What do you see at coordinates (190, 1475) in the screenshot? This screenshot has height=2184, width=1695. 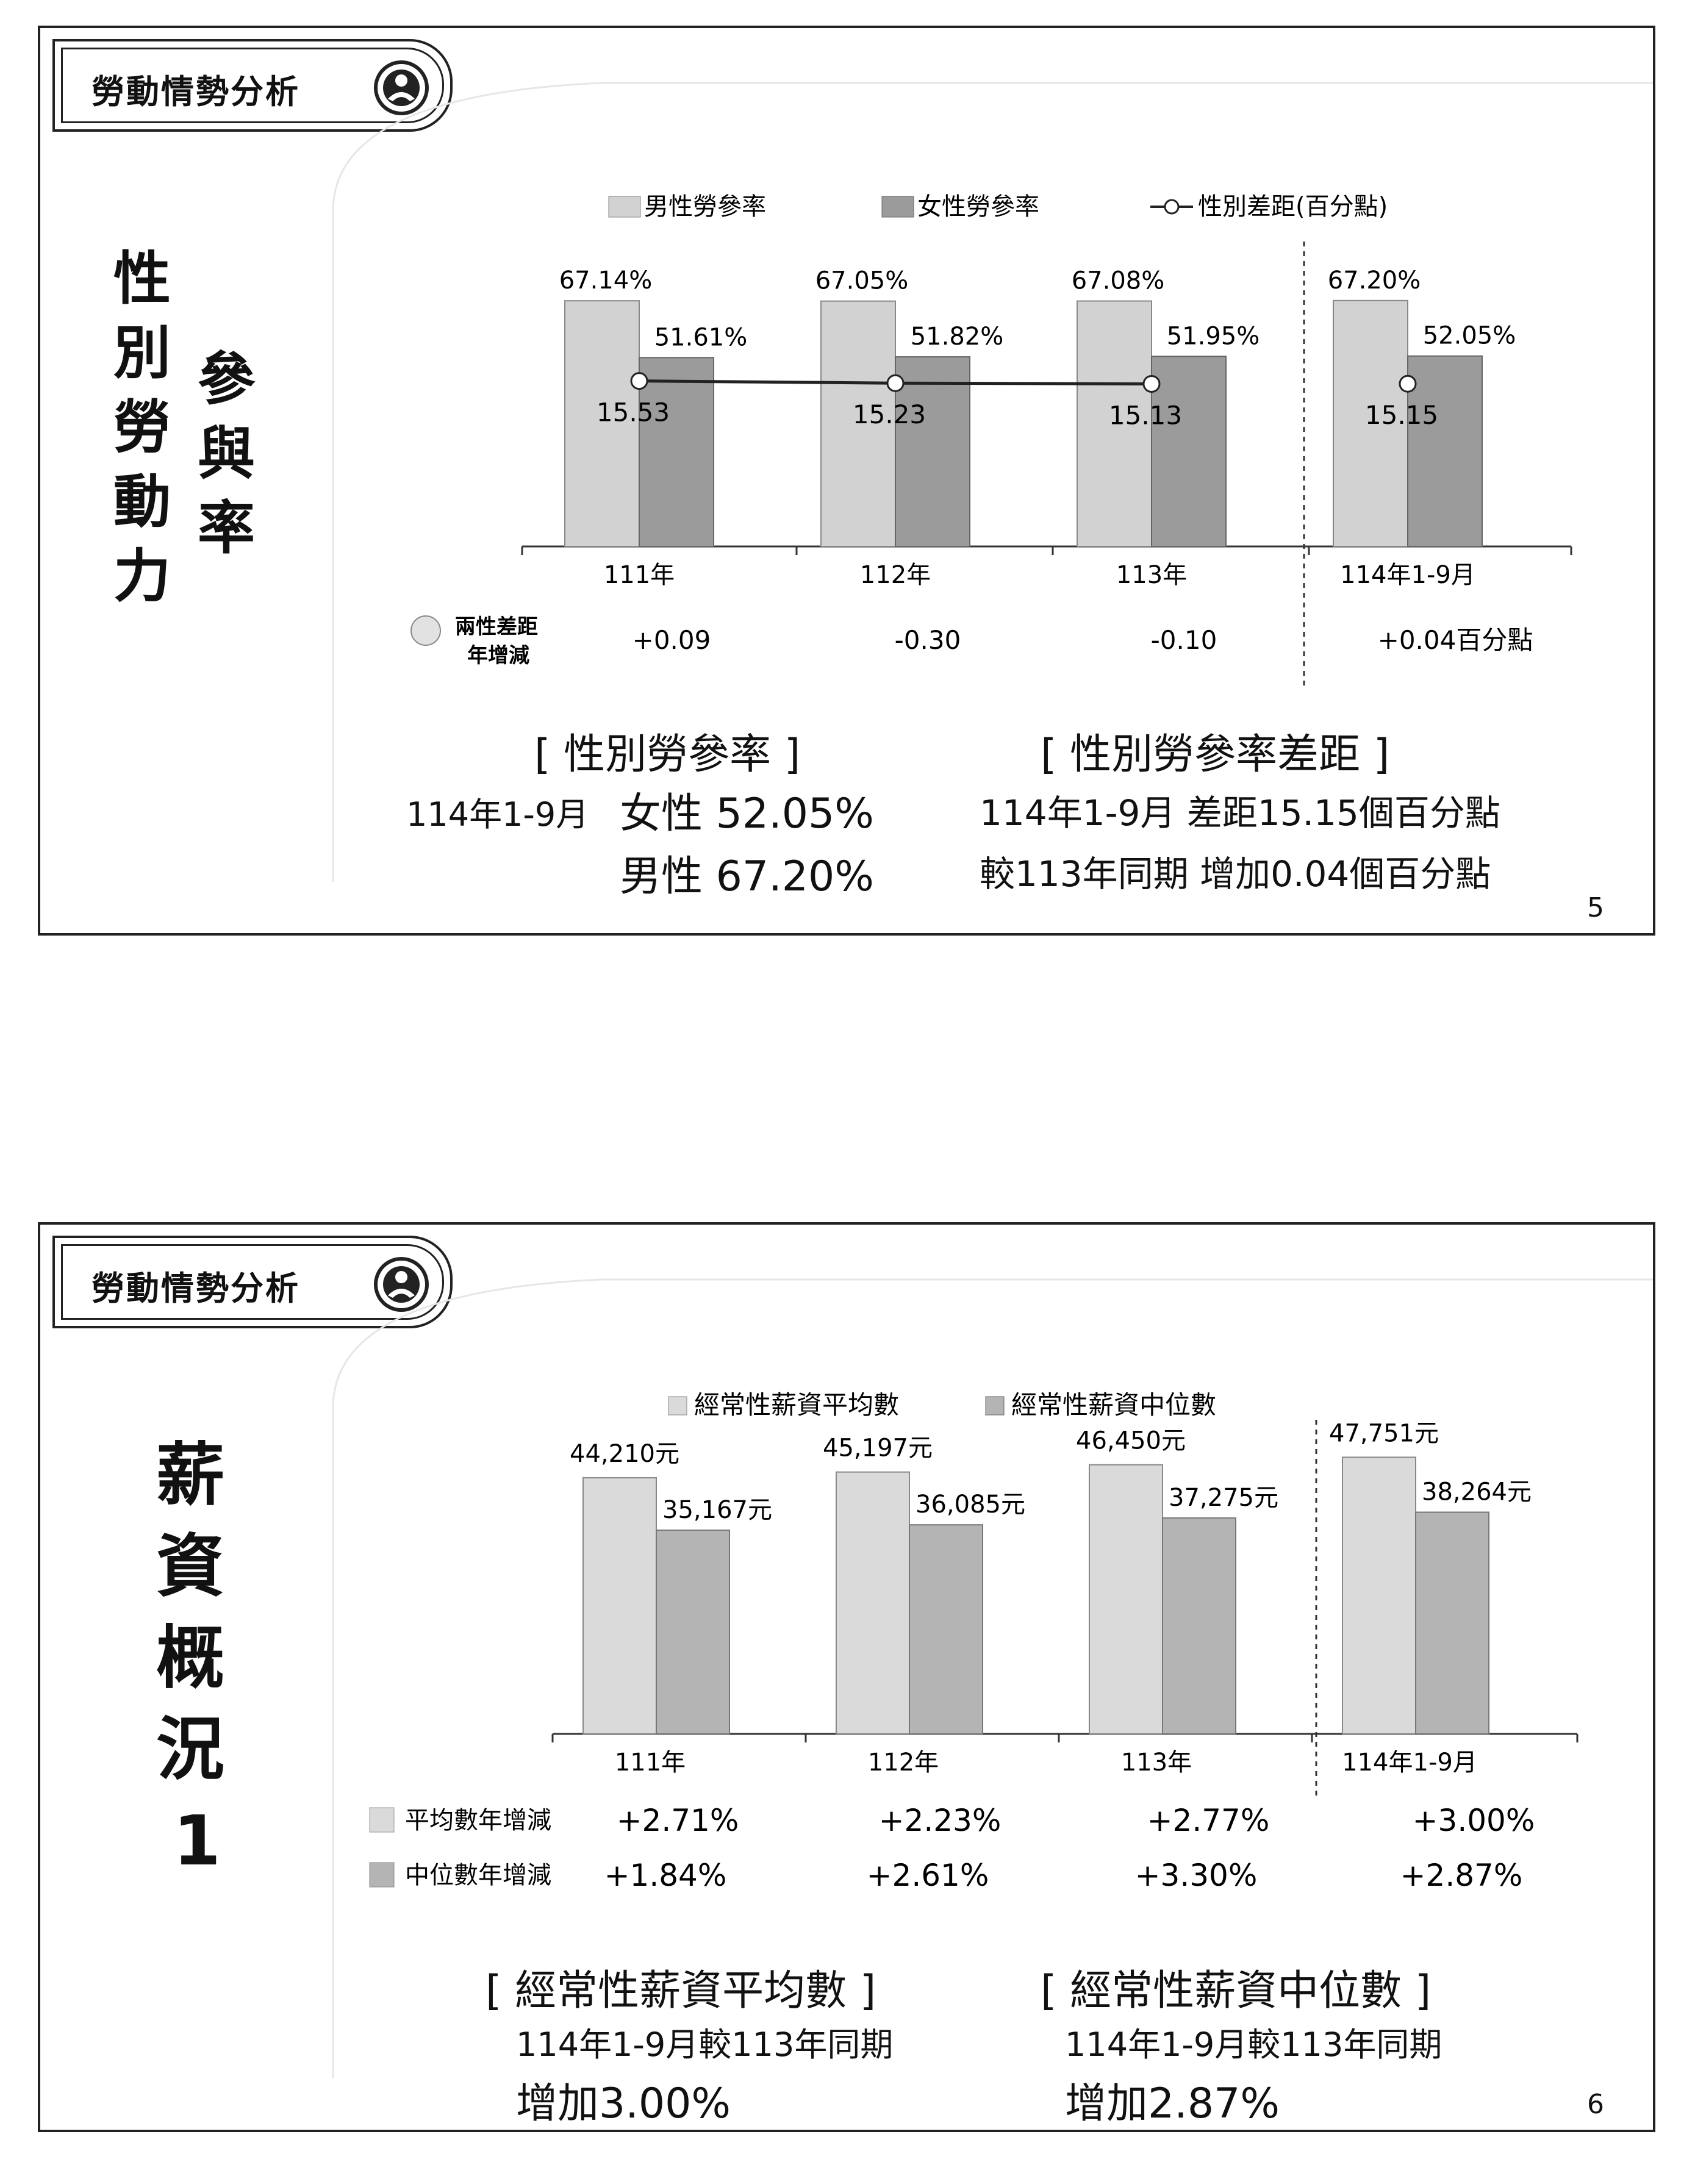 I see `title-char: 薪` at bounding box center [190, 1475].